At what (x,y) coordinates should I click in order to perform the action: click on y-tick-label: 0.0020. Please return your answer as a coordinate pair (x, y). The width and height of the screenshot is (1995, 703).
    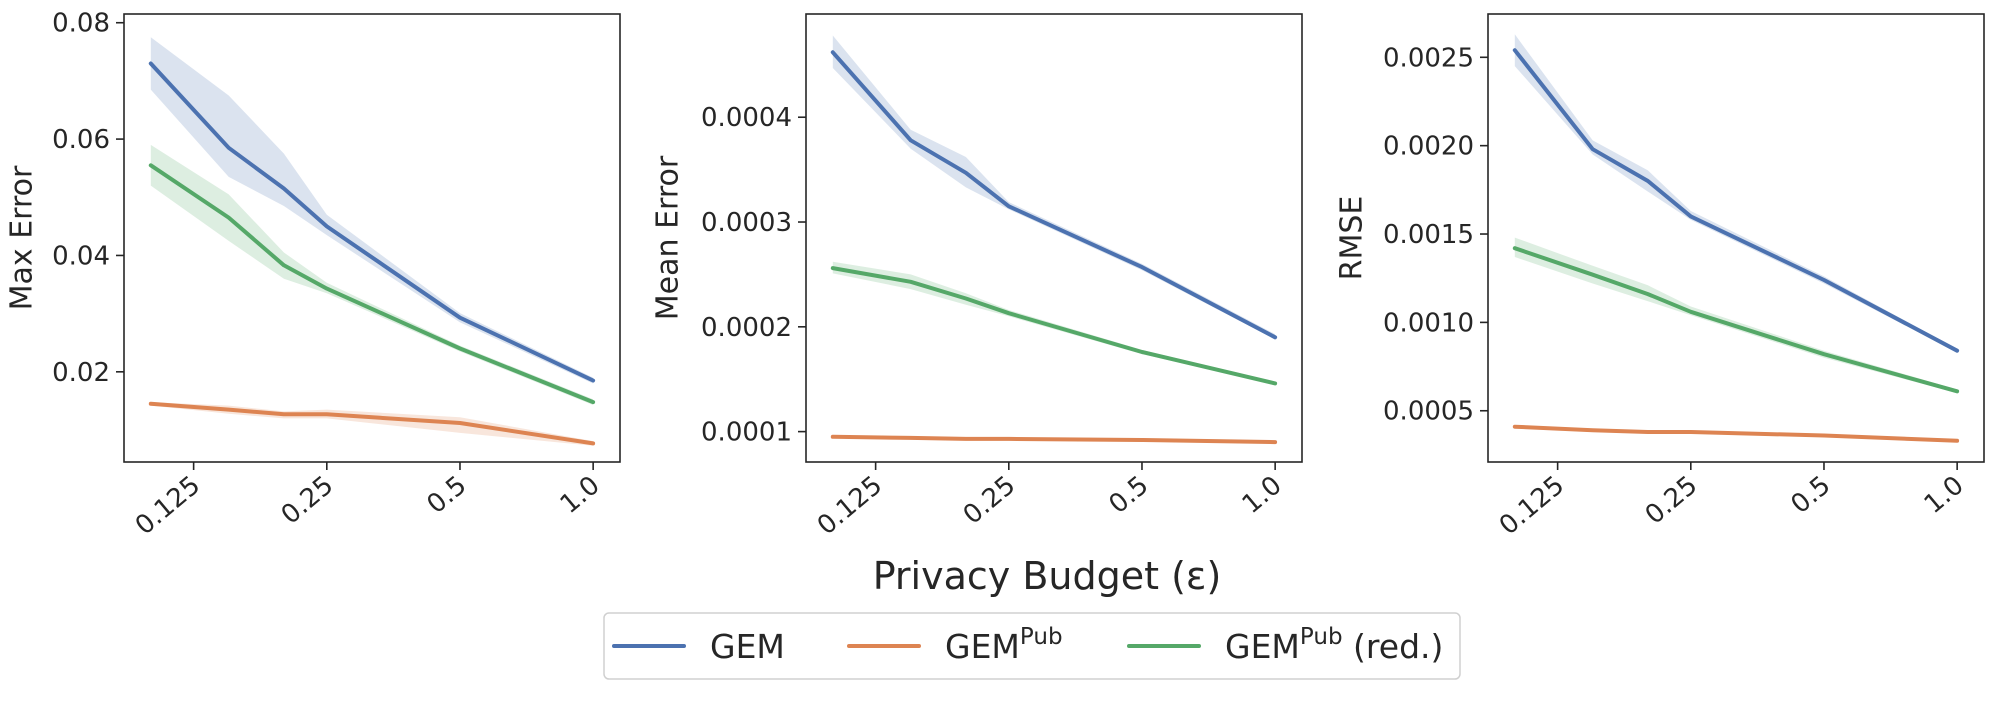
    Looking at the image, I should click on (1428, 147).